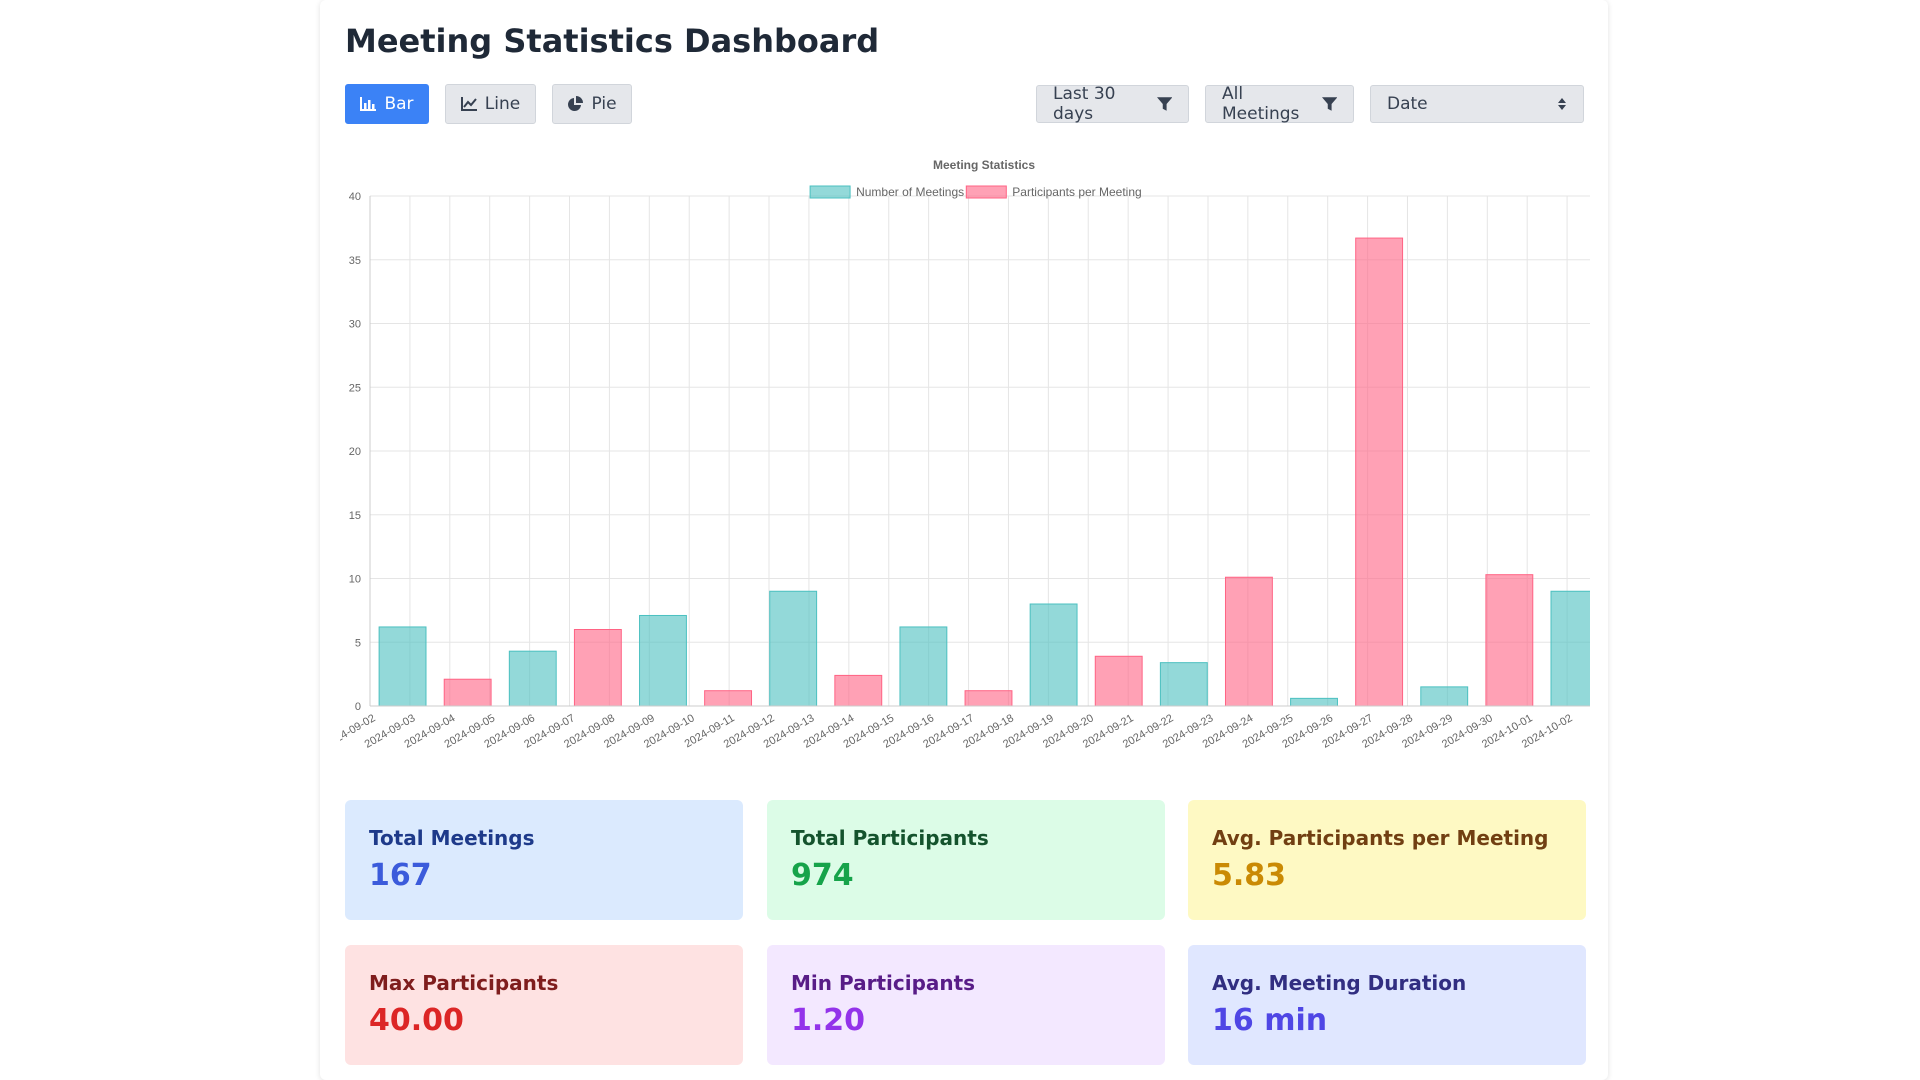 This screenshot has height=1080, width=1920. Describe the element at coordinates (1387, 860) in the screenshot. I see `stat-card-avg-participants-per-meeting: Avg. Participants per Meeting 5.83` at that location.